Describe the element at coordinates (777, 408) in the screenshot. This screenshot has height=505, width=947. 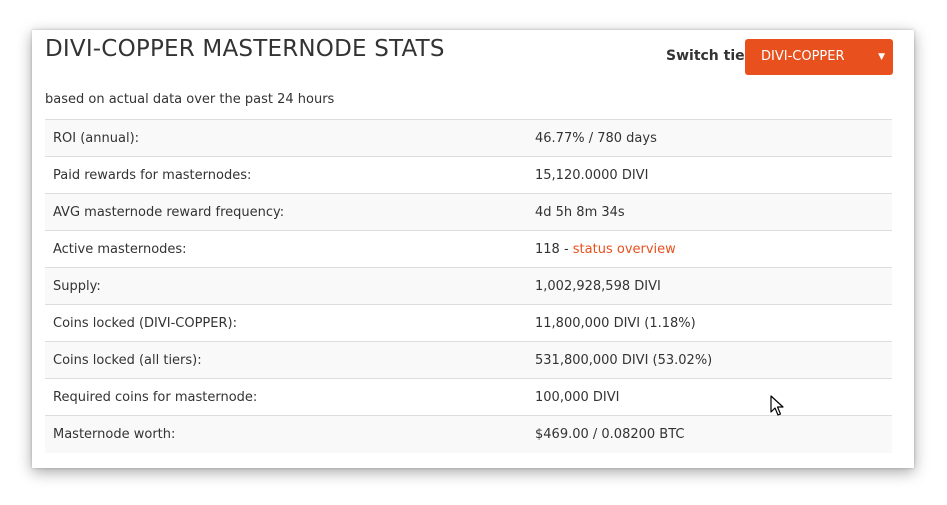
I see `mouse-pointer-icon` at that location.